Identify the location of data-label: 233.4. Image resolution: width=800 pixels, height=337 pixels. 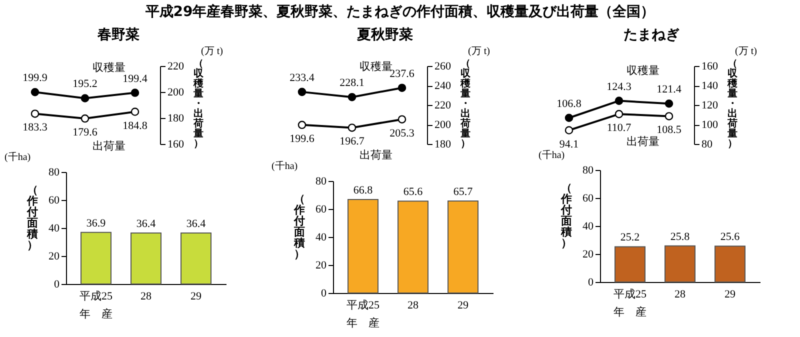
(302, 78).